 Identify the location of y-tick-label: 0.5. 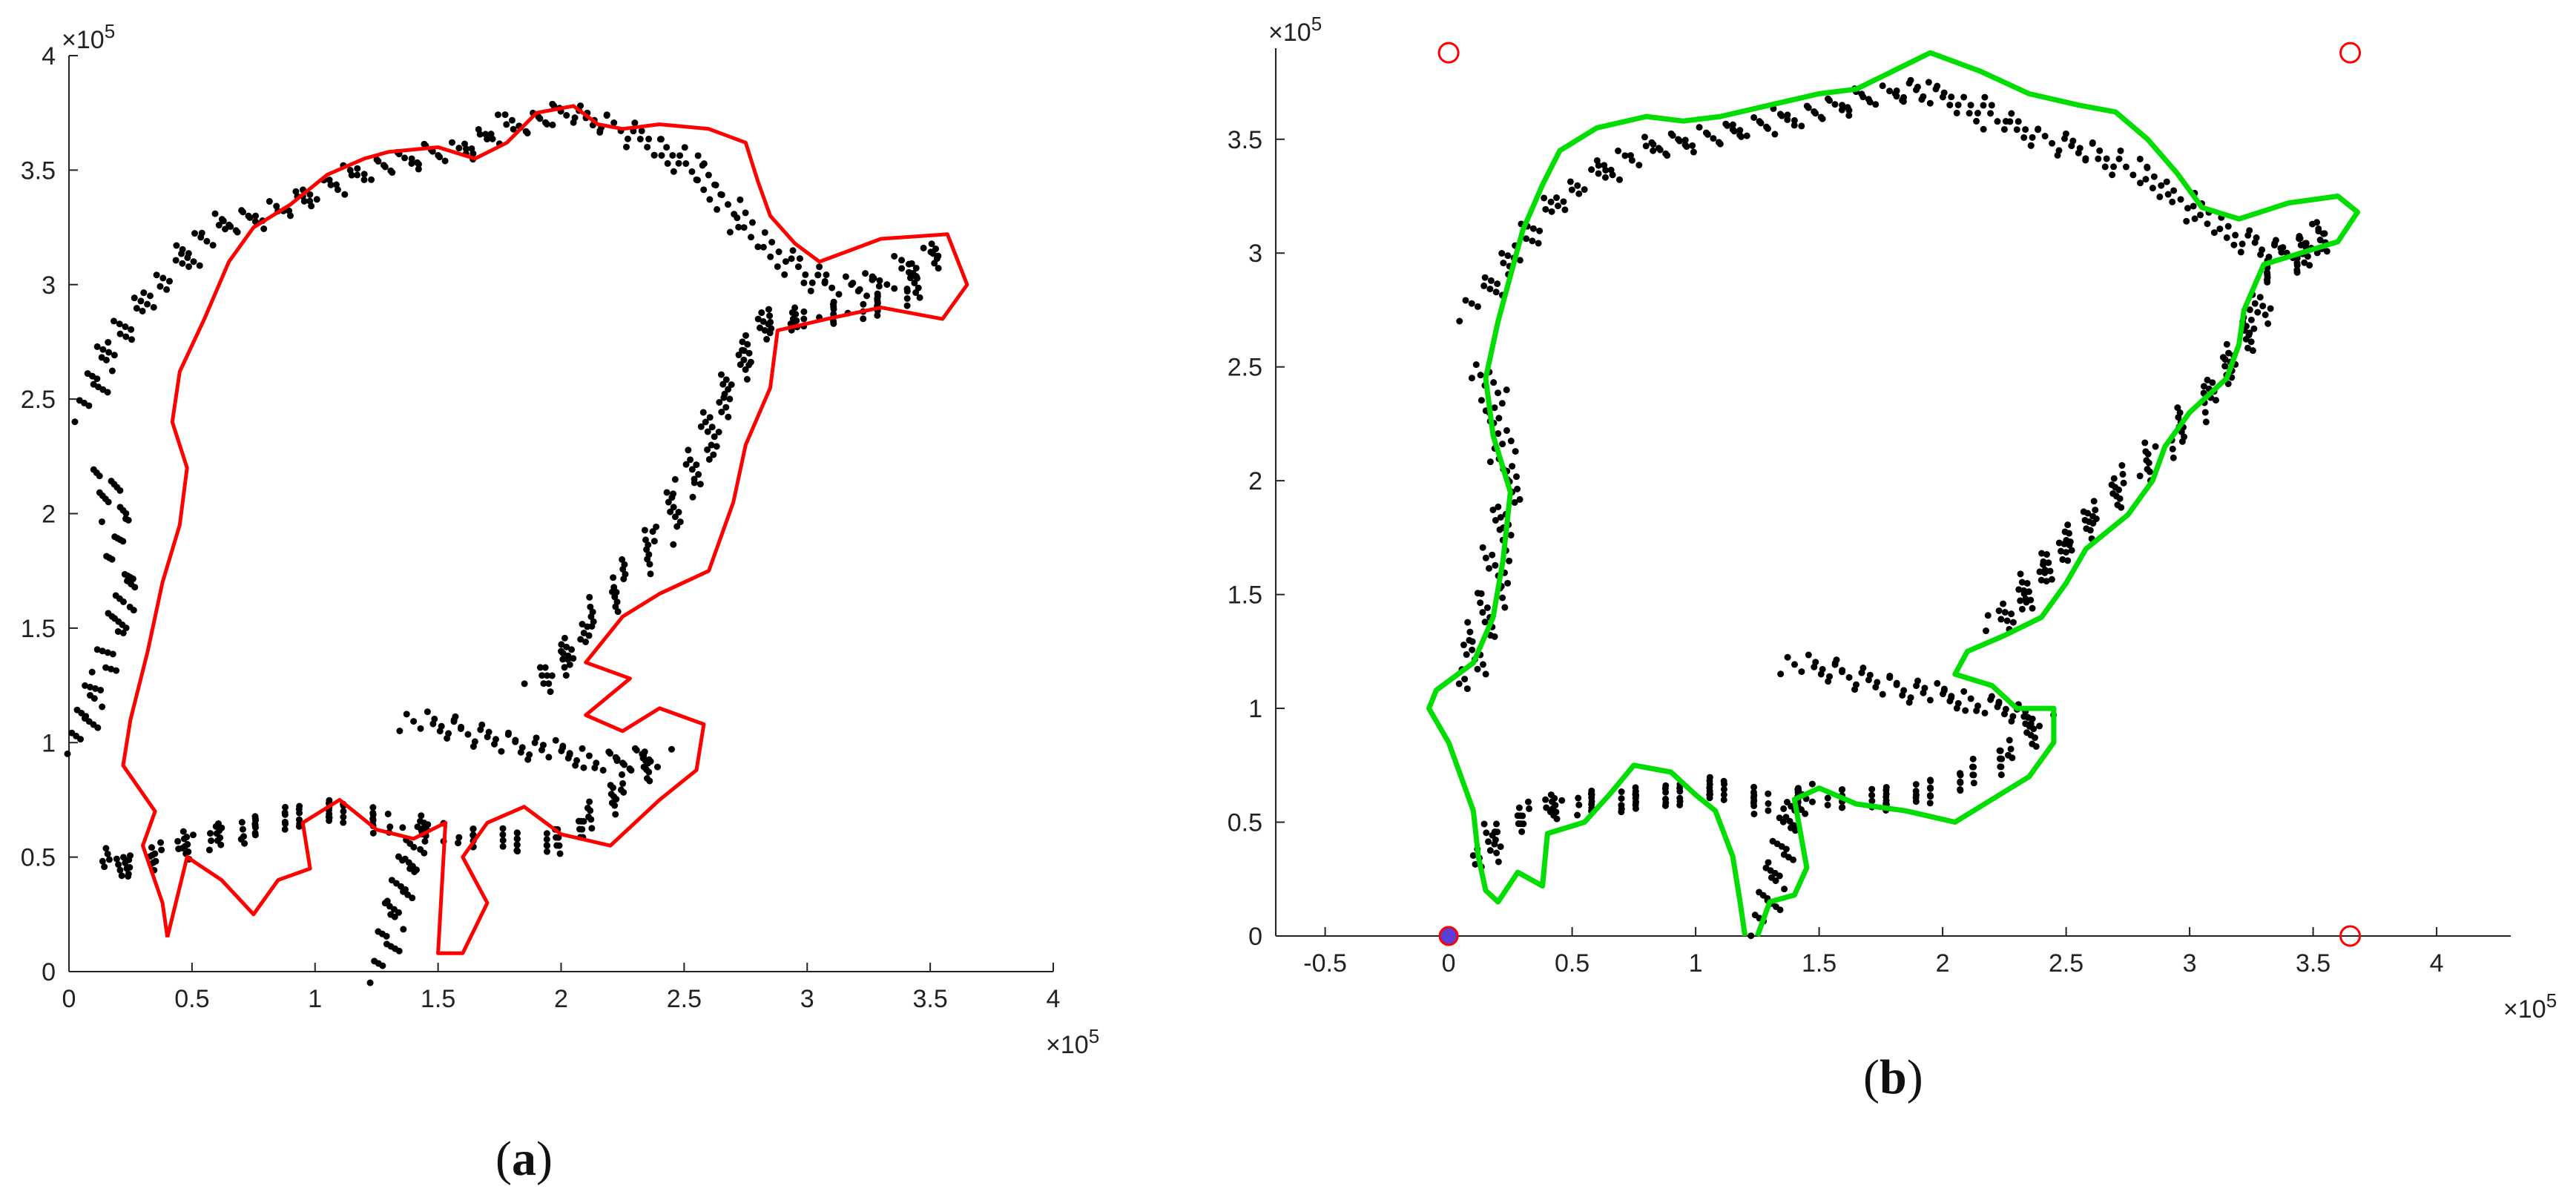
(39, 858).